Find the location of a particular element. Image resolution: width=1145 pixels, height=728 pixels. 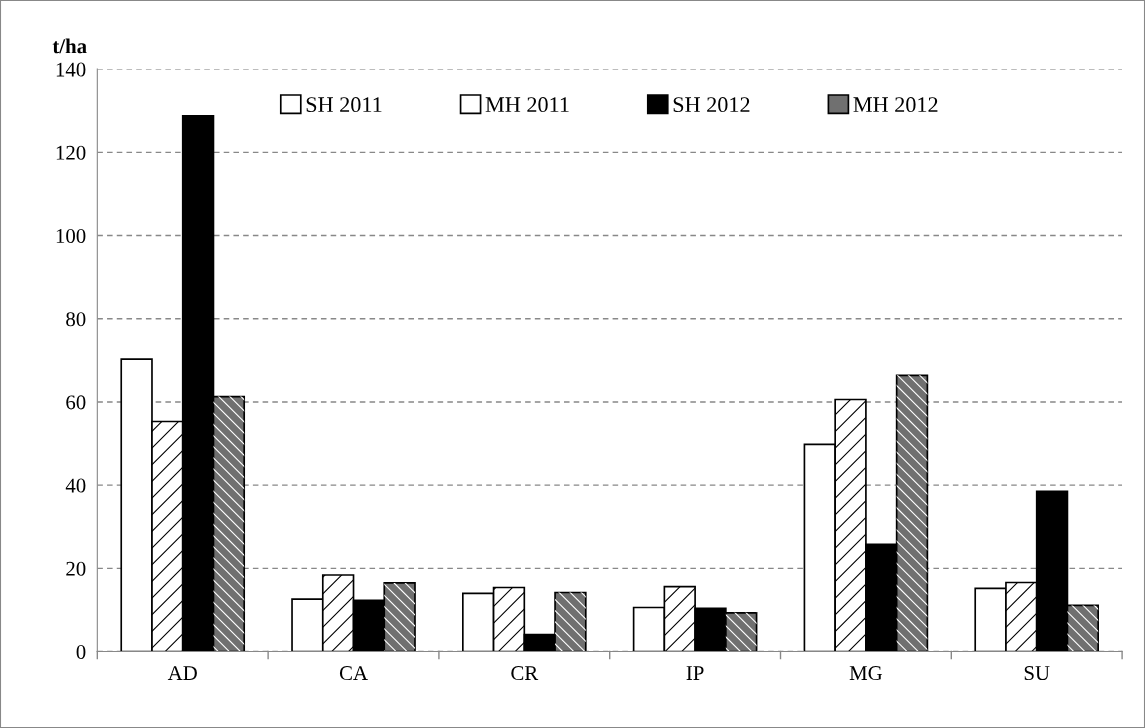

y-tick-label: 60 is located at coordinates (76, 402).